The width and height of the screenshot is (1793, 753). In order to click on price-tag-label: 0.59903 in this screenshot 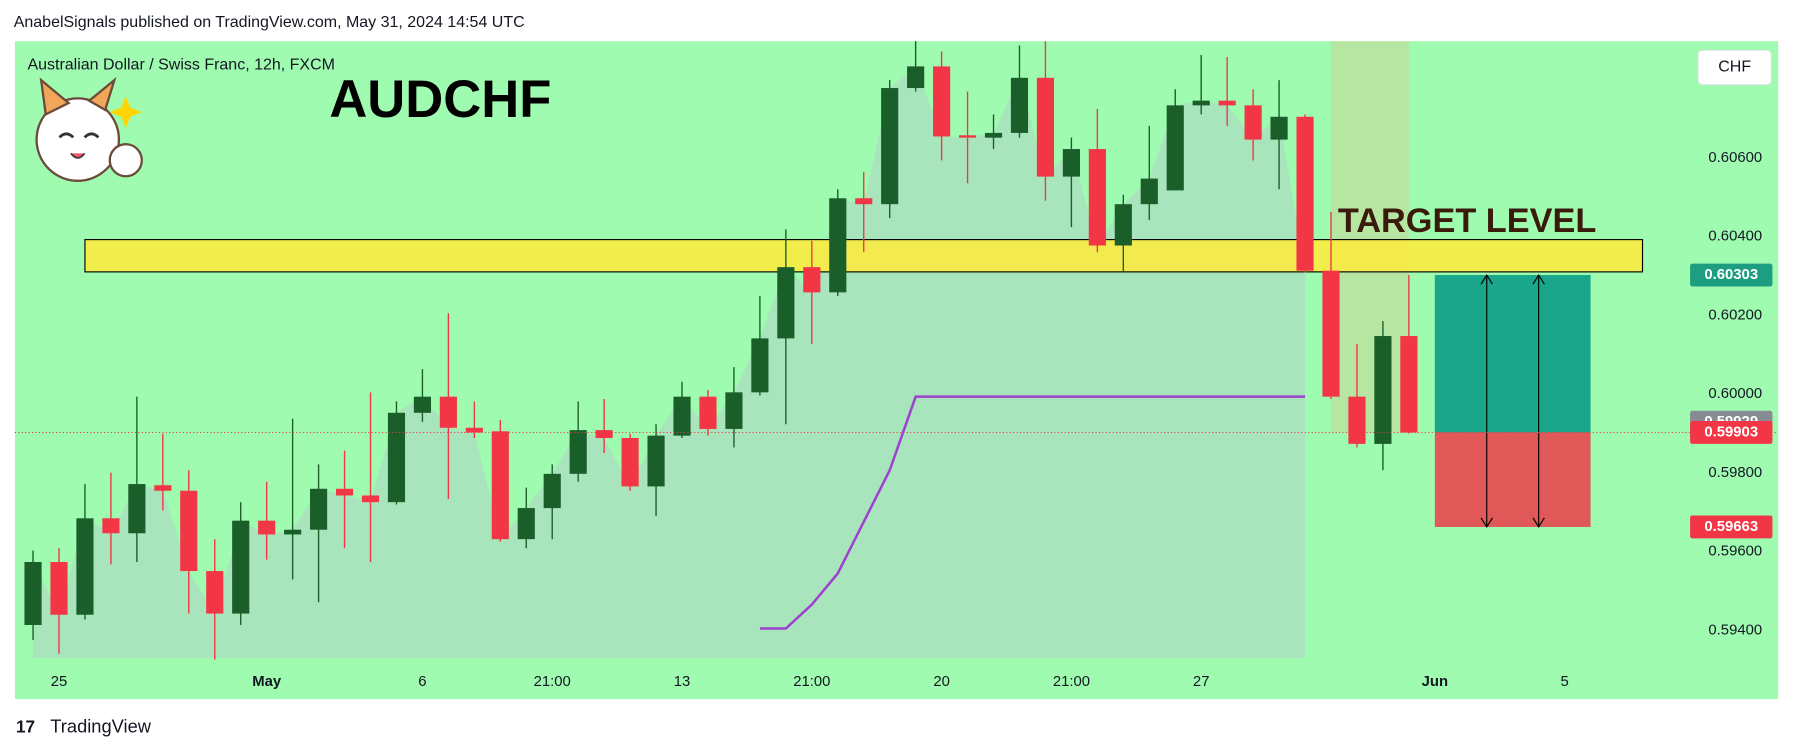, I will do `click(1731, 432)`.